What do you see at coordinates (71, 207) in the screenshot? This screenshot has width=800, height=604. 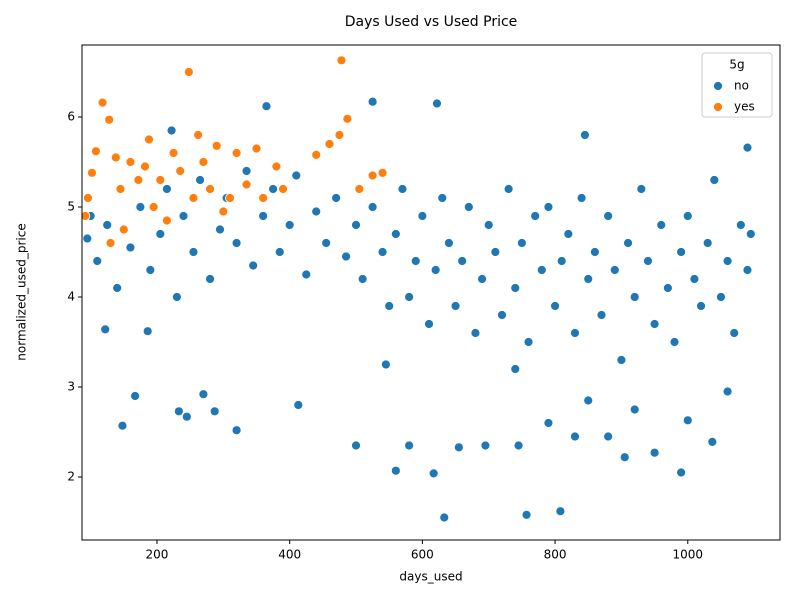 I see `y-tick-label: 5` at bounding box center [71, 207].